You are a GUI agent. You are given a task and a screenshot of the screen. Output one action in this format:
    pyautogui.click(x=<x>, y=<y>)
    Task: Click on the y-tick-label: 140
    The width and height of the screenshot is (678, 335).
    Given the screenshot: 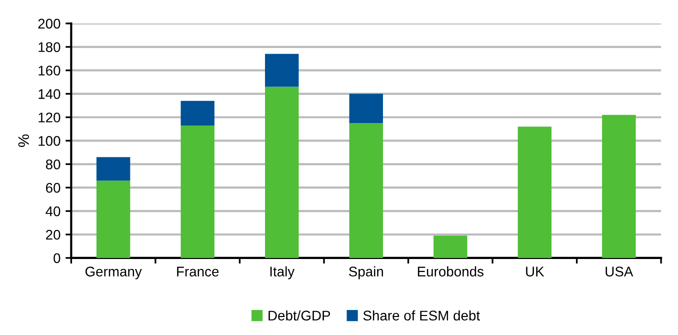 What is the action you would take?
    pyautogui.click(x=49, y=94)
    